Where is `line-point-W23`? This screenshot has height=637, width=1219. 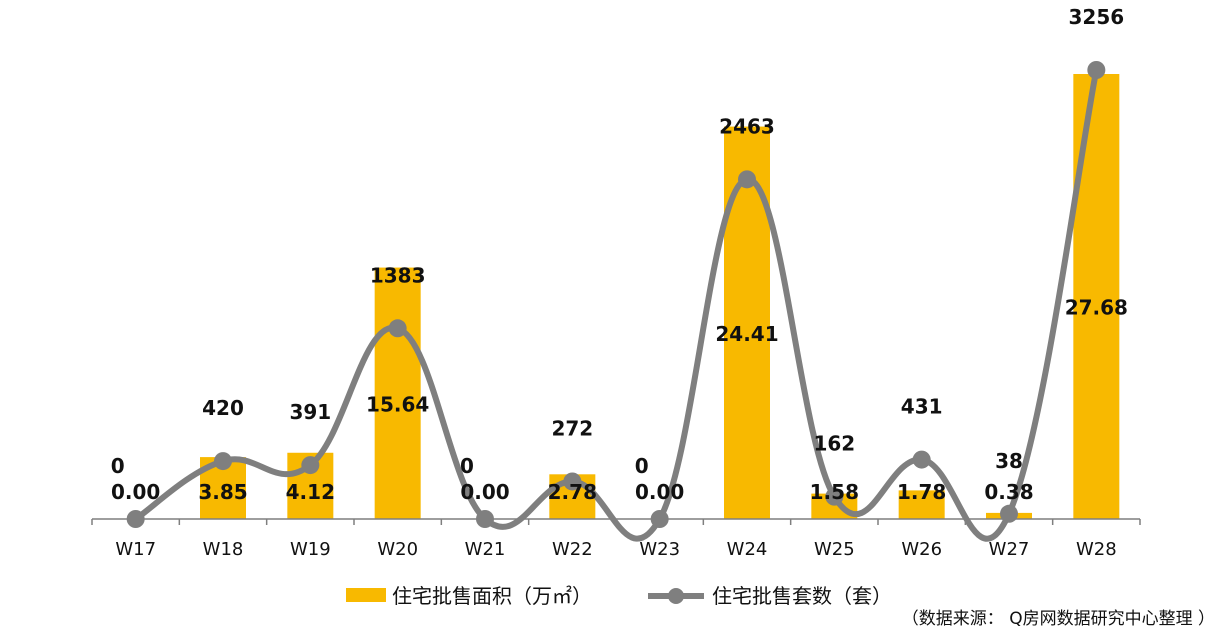
line-point-W23 is located at coordinates (659, 519).